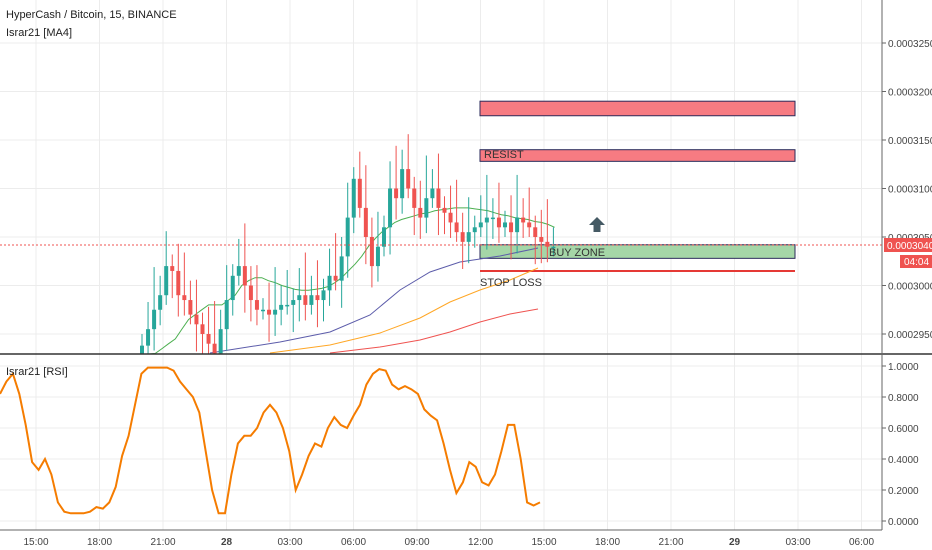  What do you see at coordinates (910, 287) in the screenshot?
I see `price-tick-label: 0.0003000` at bounding box center [910, 287].